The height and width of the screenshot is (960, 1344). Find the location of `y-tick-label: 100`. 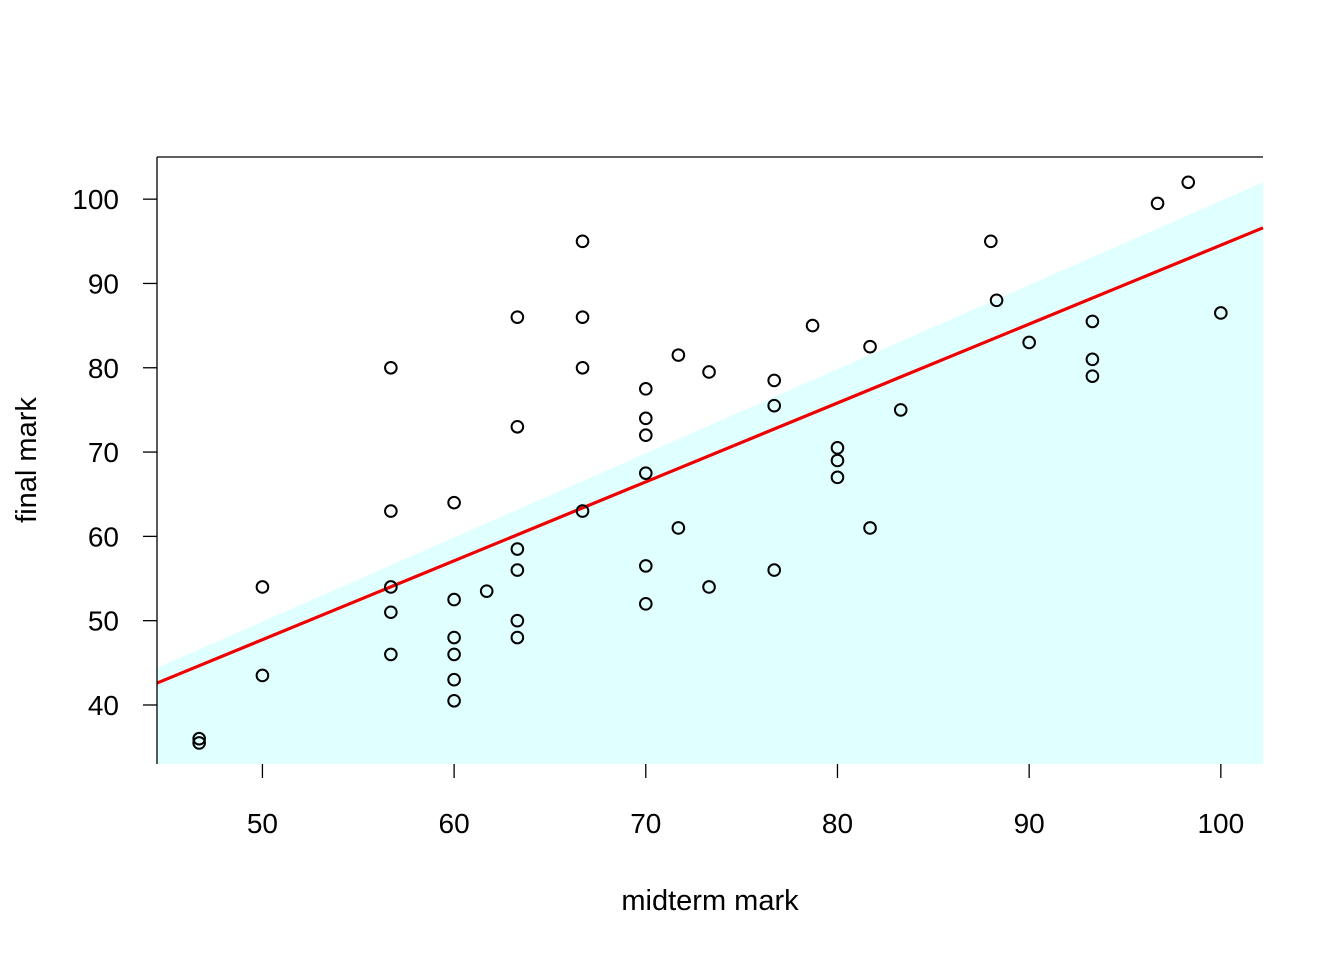

y-tick-label: 100 is located at coordinates (95, 199).